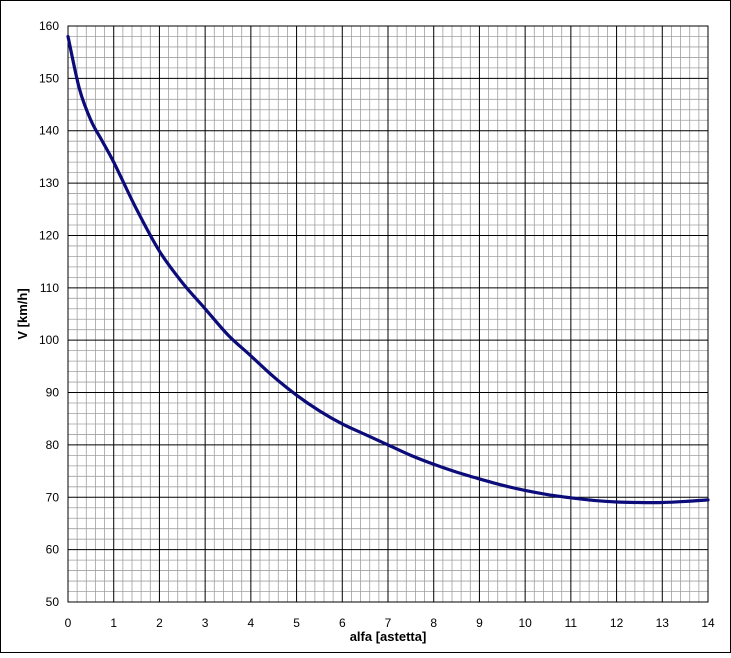  What do you see at coordinates (296, 623) in the screenshot?
I see `x-tick-label: 5` at bounding box center [296, 623].